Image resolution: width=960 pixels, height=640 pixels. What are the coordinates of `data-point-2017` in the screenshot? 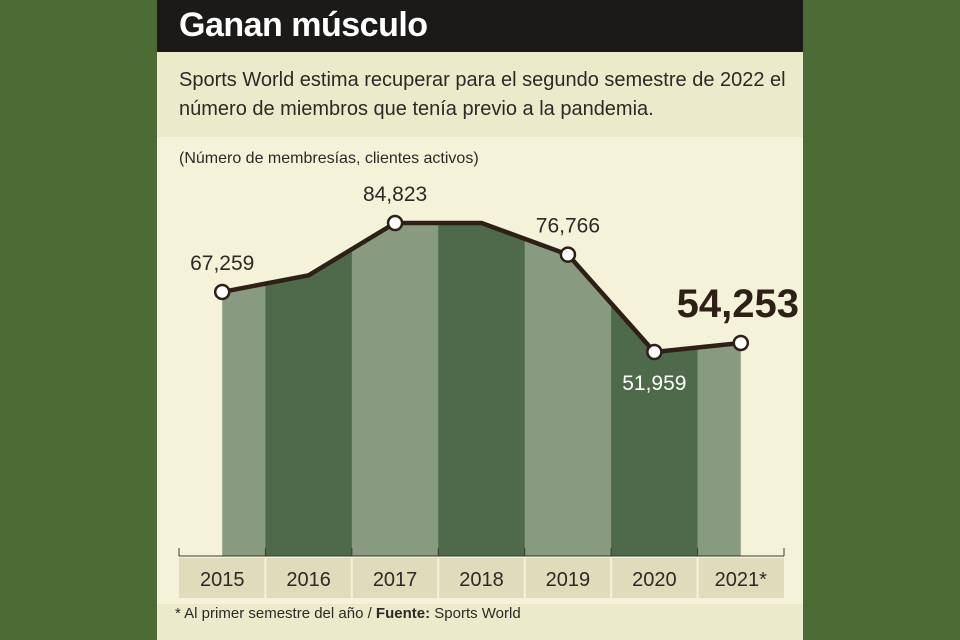 It's located at (395, 223).